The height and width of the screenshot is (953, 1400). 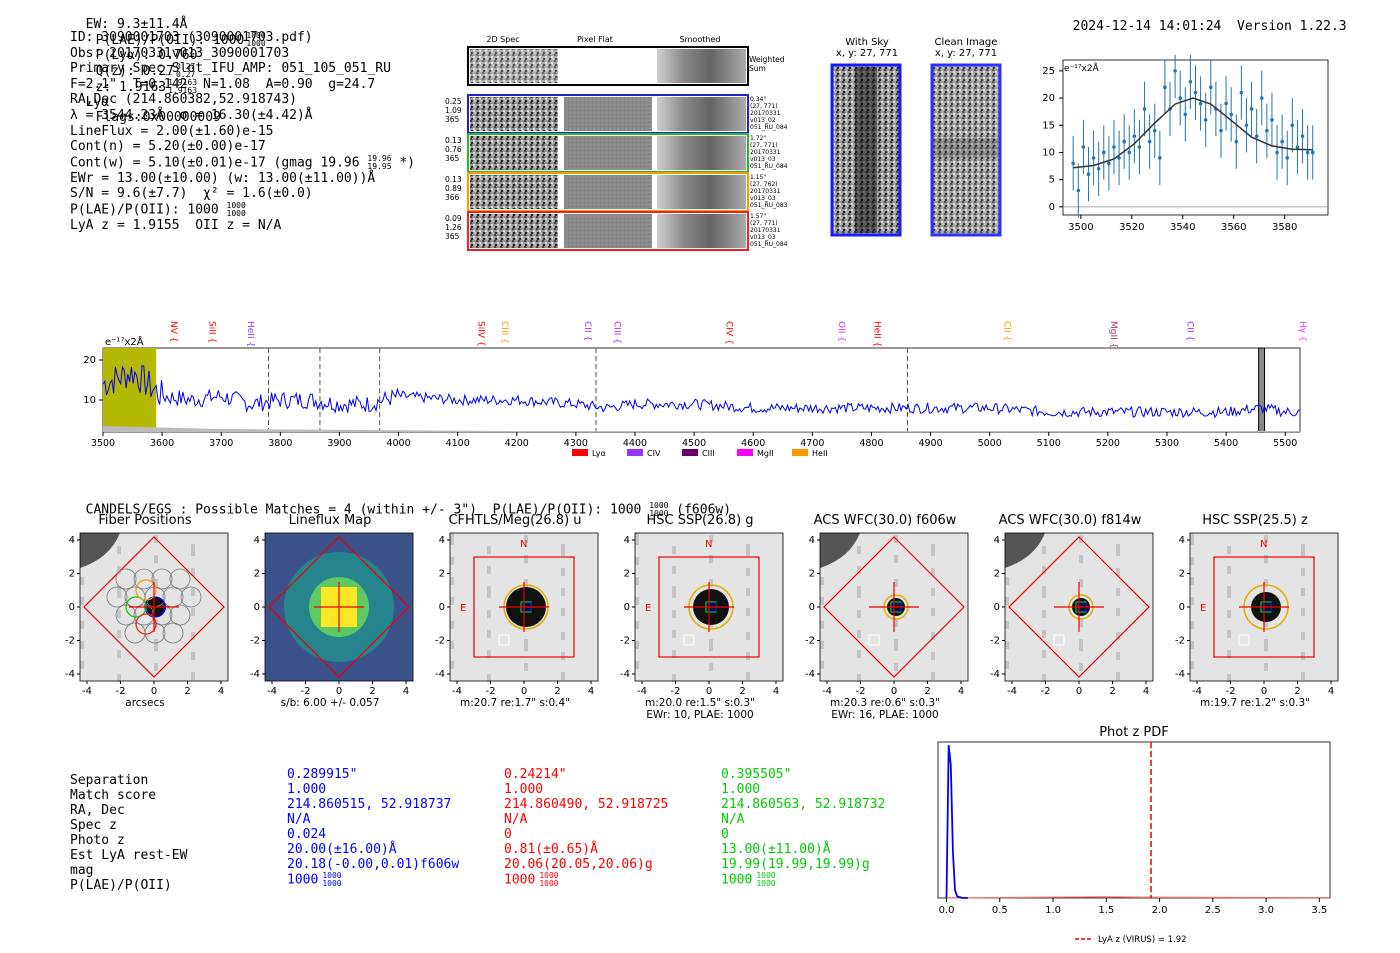 What do you see at coordinates (689, 640) in the screenshot?
I see `neighbor-marker` at bounding box center [689, 640].